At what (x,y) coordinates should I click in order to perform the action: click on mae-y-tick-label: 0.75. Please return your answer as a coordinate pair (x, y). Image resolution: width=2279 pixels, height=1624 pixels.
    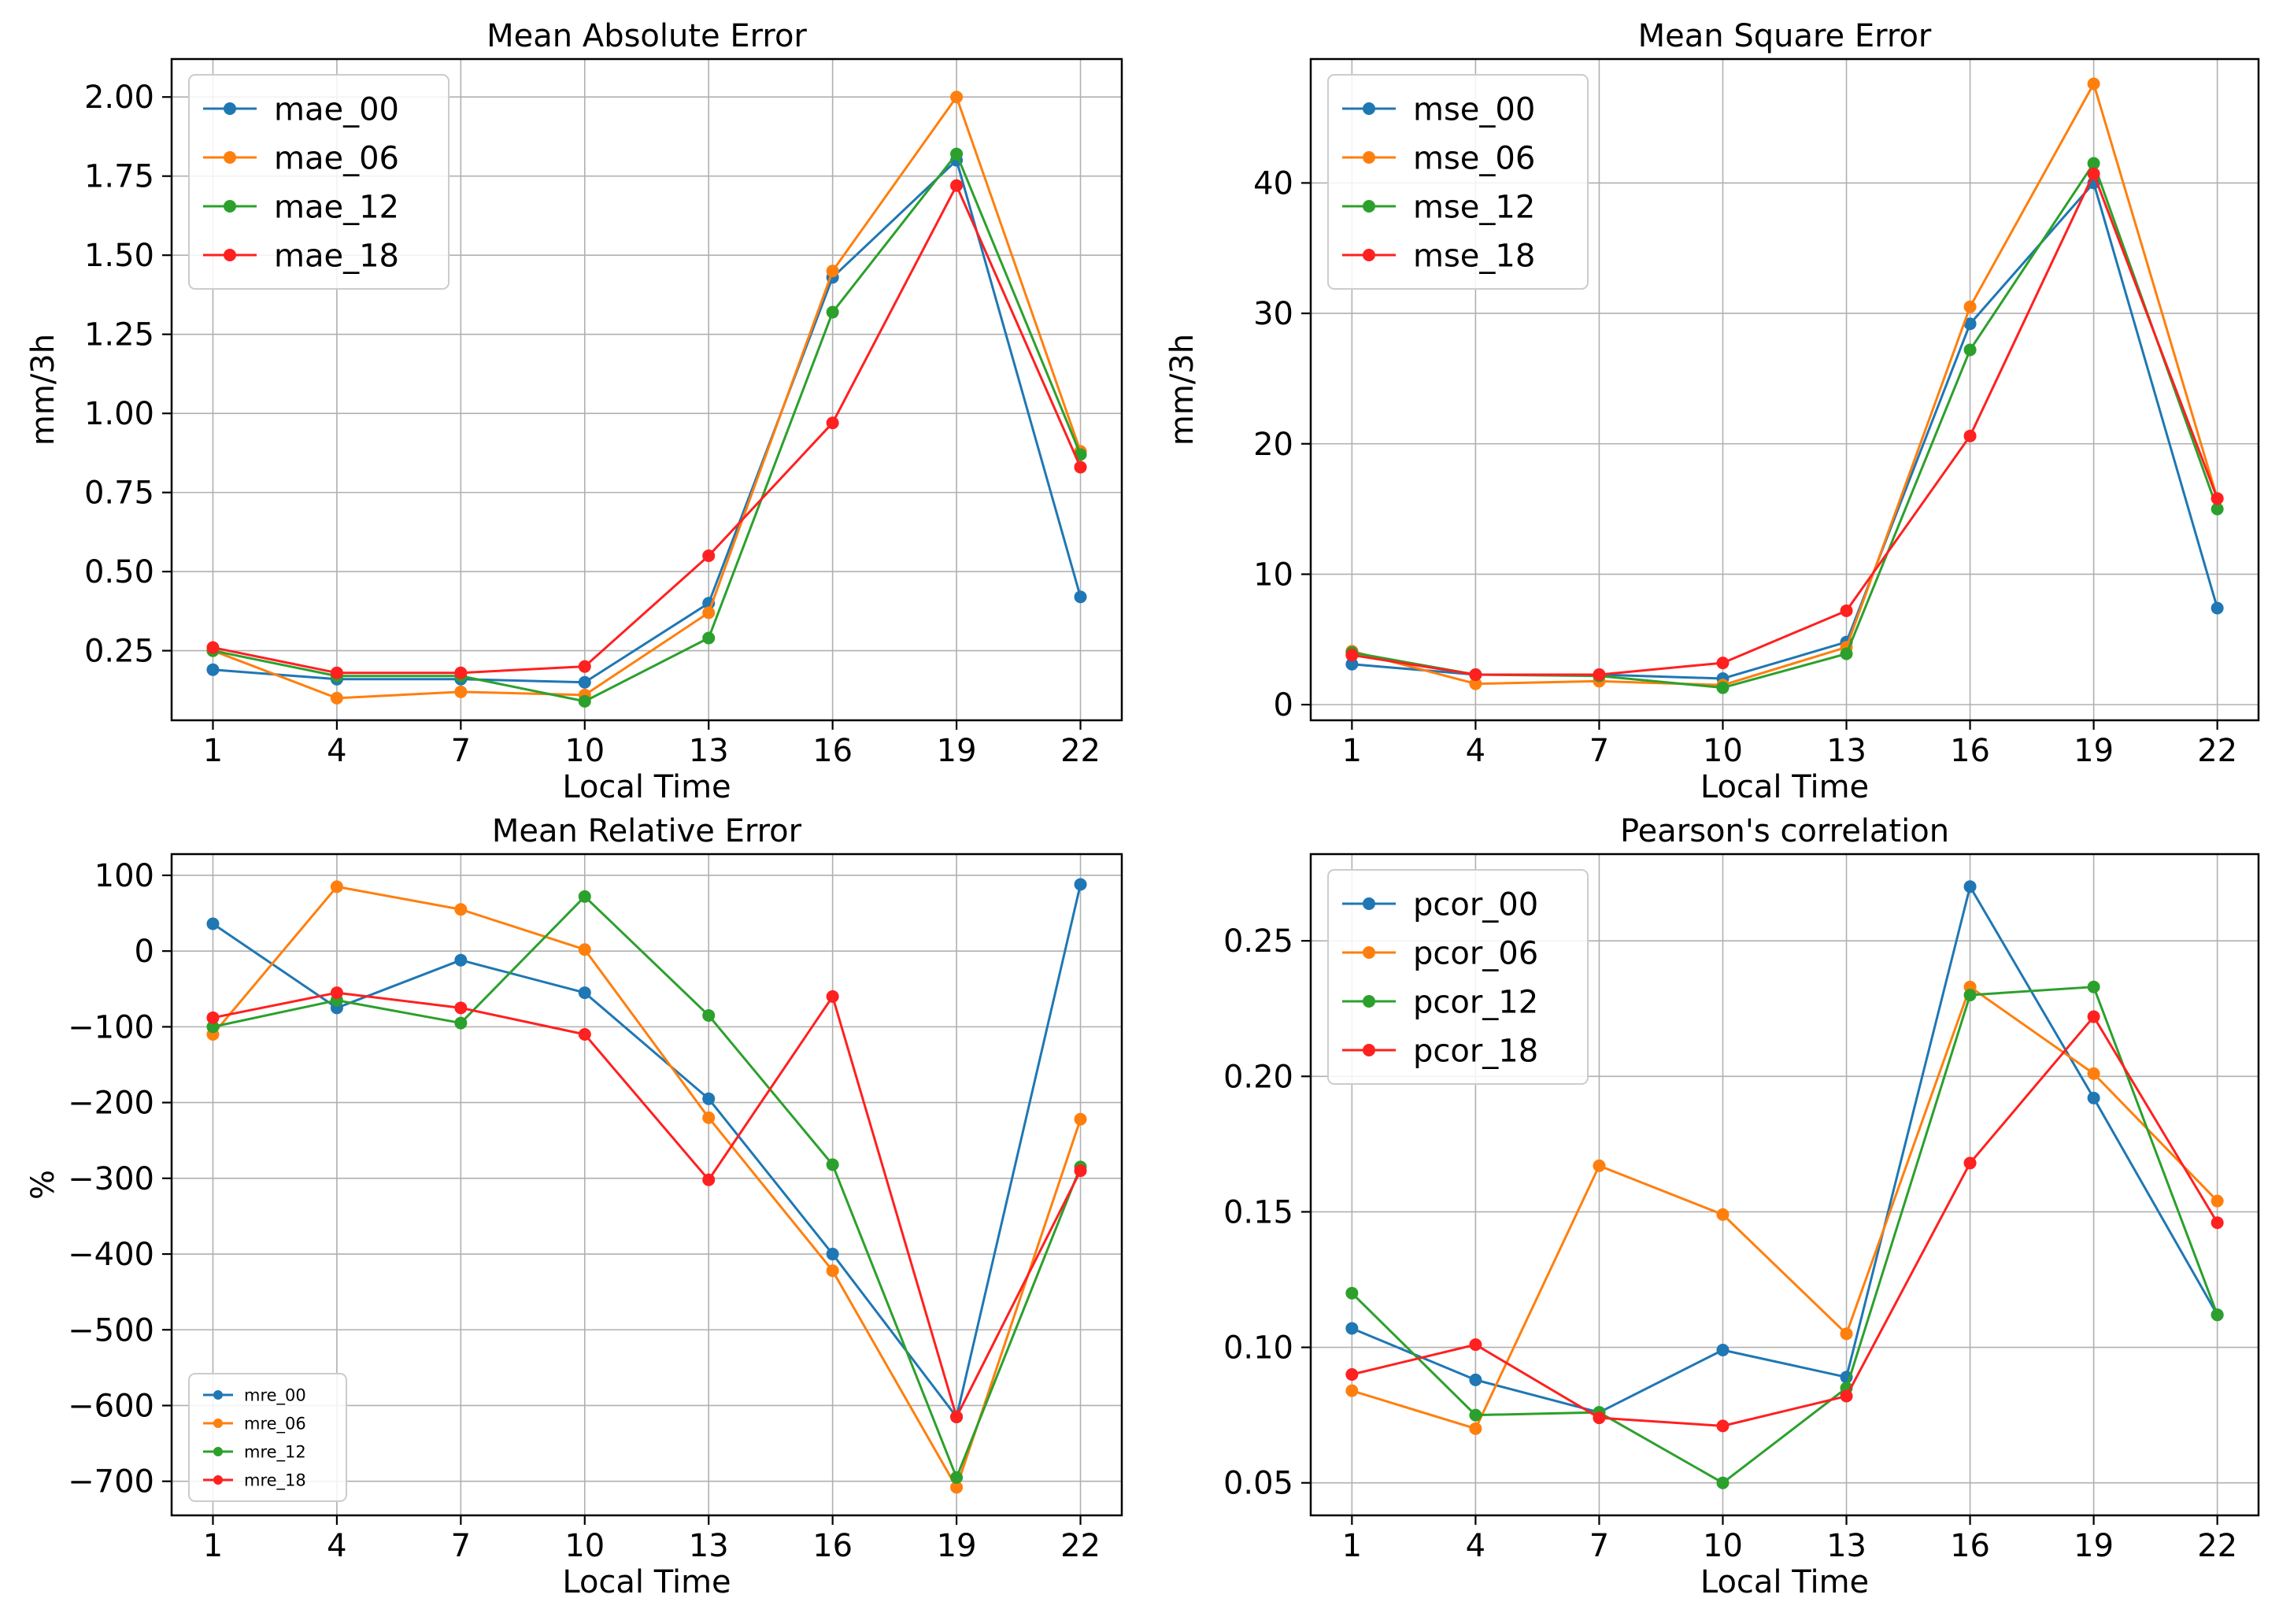
    Looking at the image, I should click on (119, 493).